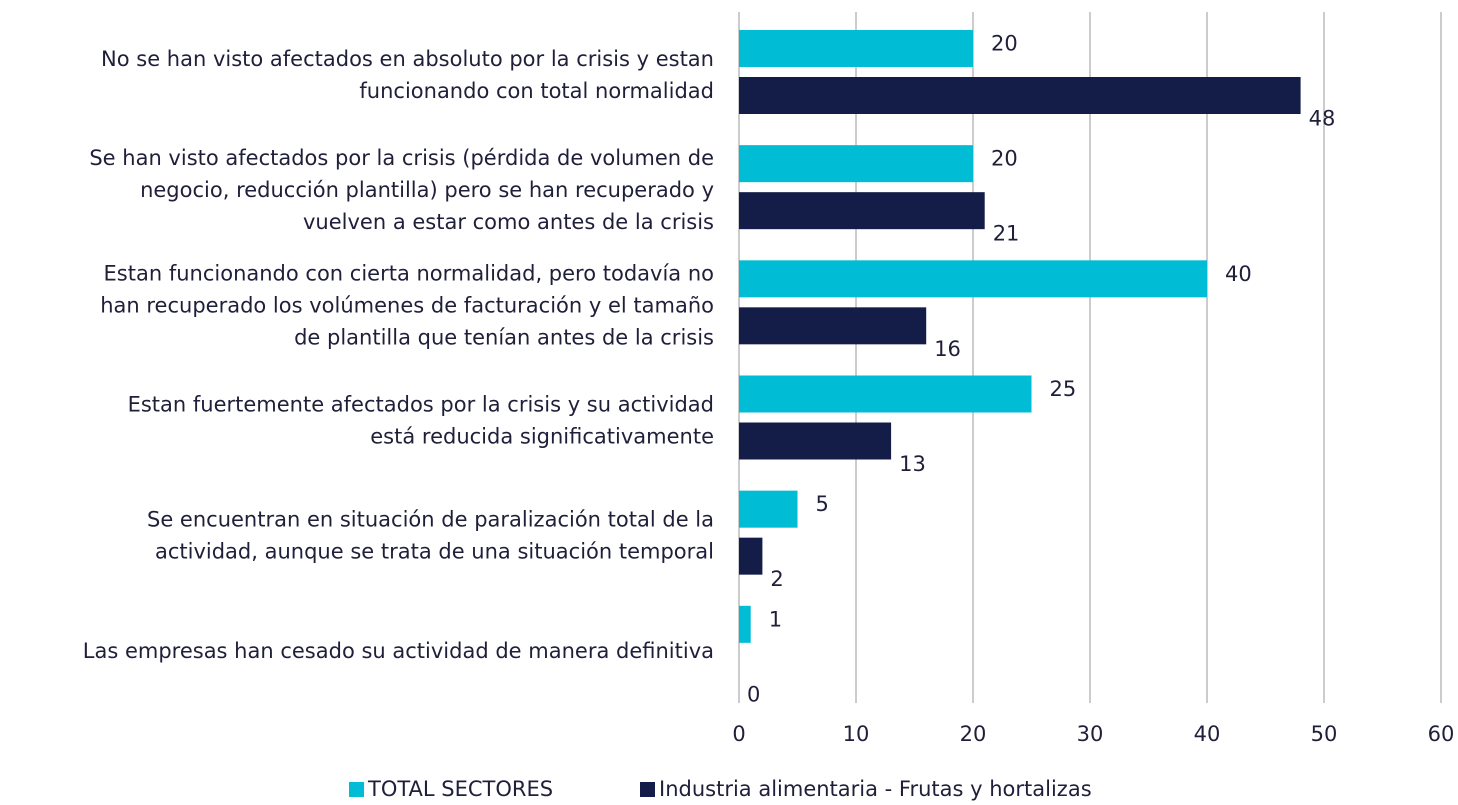  I want to click on data-label: 16, so click(947, 349).